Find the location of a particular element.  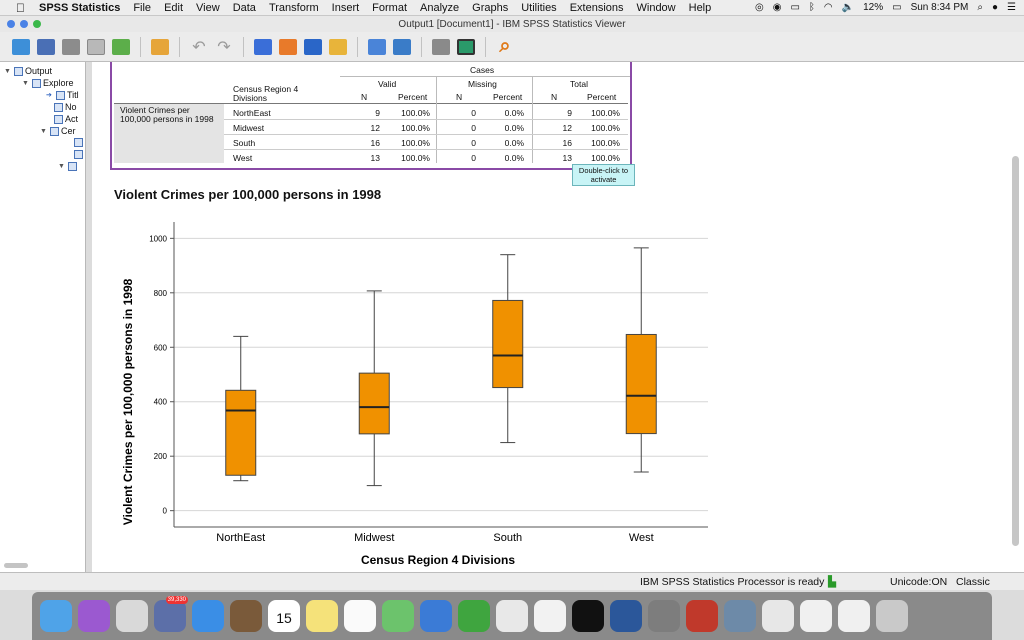

nav-item-table is located at coordinates (78, 142).